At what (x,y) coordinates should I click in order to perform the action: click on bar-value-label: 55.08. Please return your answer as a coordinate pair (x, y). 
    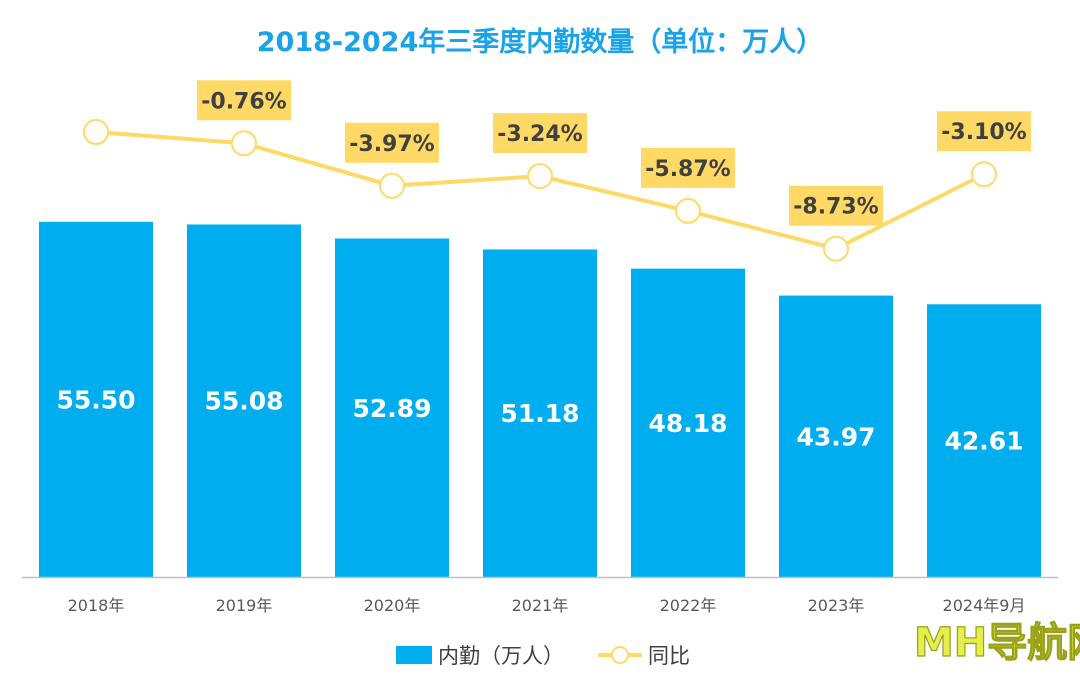
    Looking at the image, I should click on (243, 401).